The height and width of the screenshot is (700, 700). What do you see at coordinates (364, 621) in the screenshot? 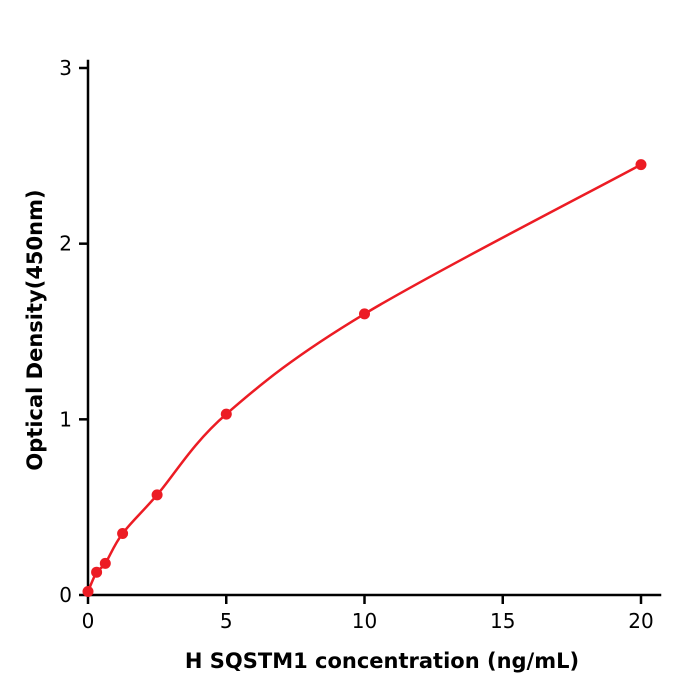
I see `x-tick-label: 10` at bounding box center [364, 621].